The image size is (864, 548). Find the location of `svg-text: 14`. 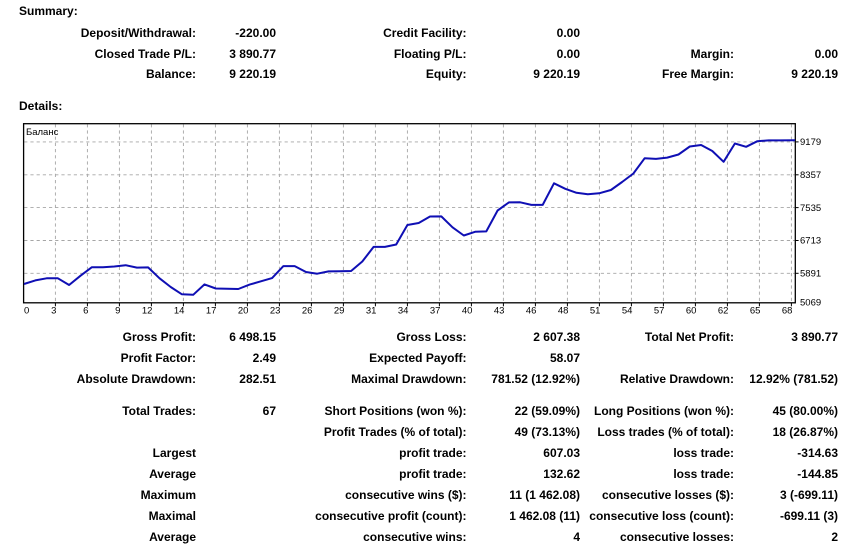

svg-text: 14 is located at coordinates (179, 311).